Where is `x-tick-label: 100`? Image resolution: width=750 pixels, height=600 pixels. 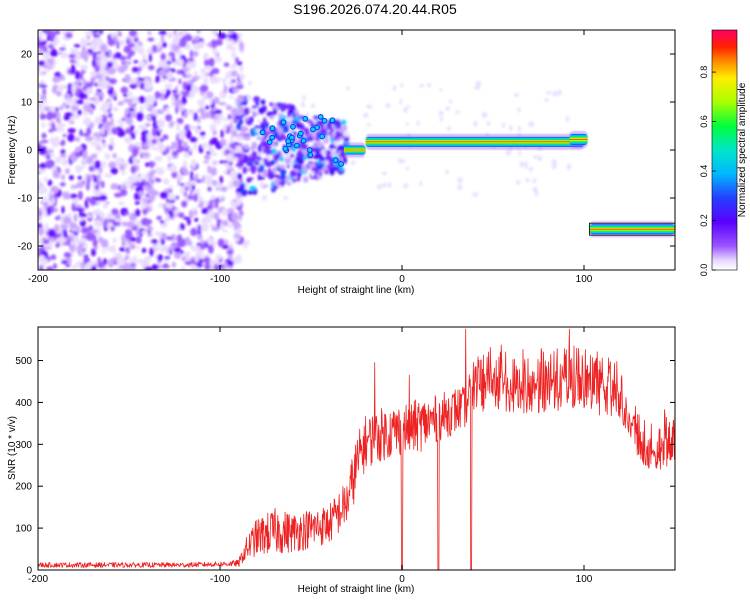 x-tick-label: 100 is located at coordinates (584, 279).